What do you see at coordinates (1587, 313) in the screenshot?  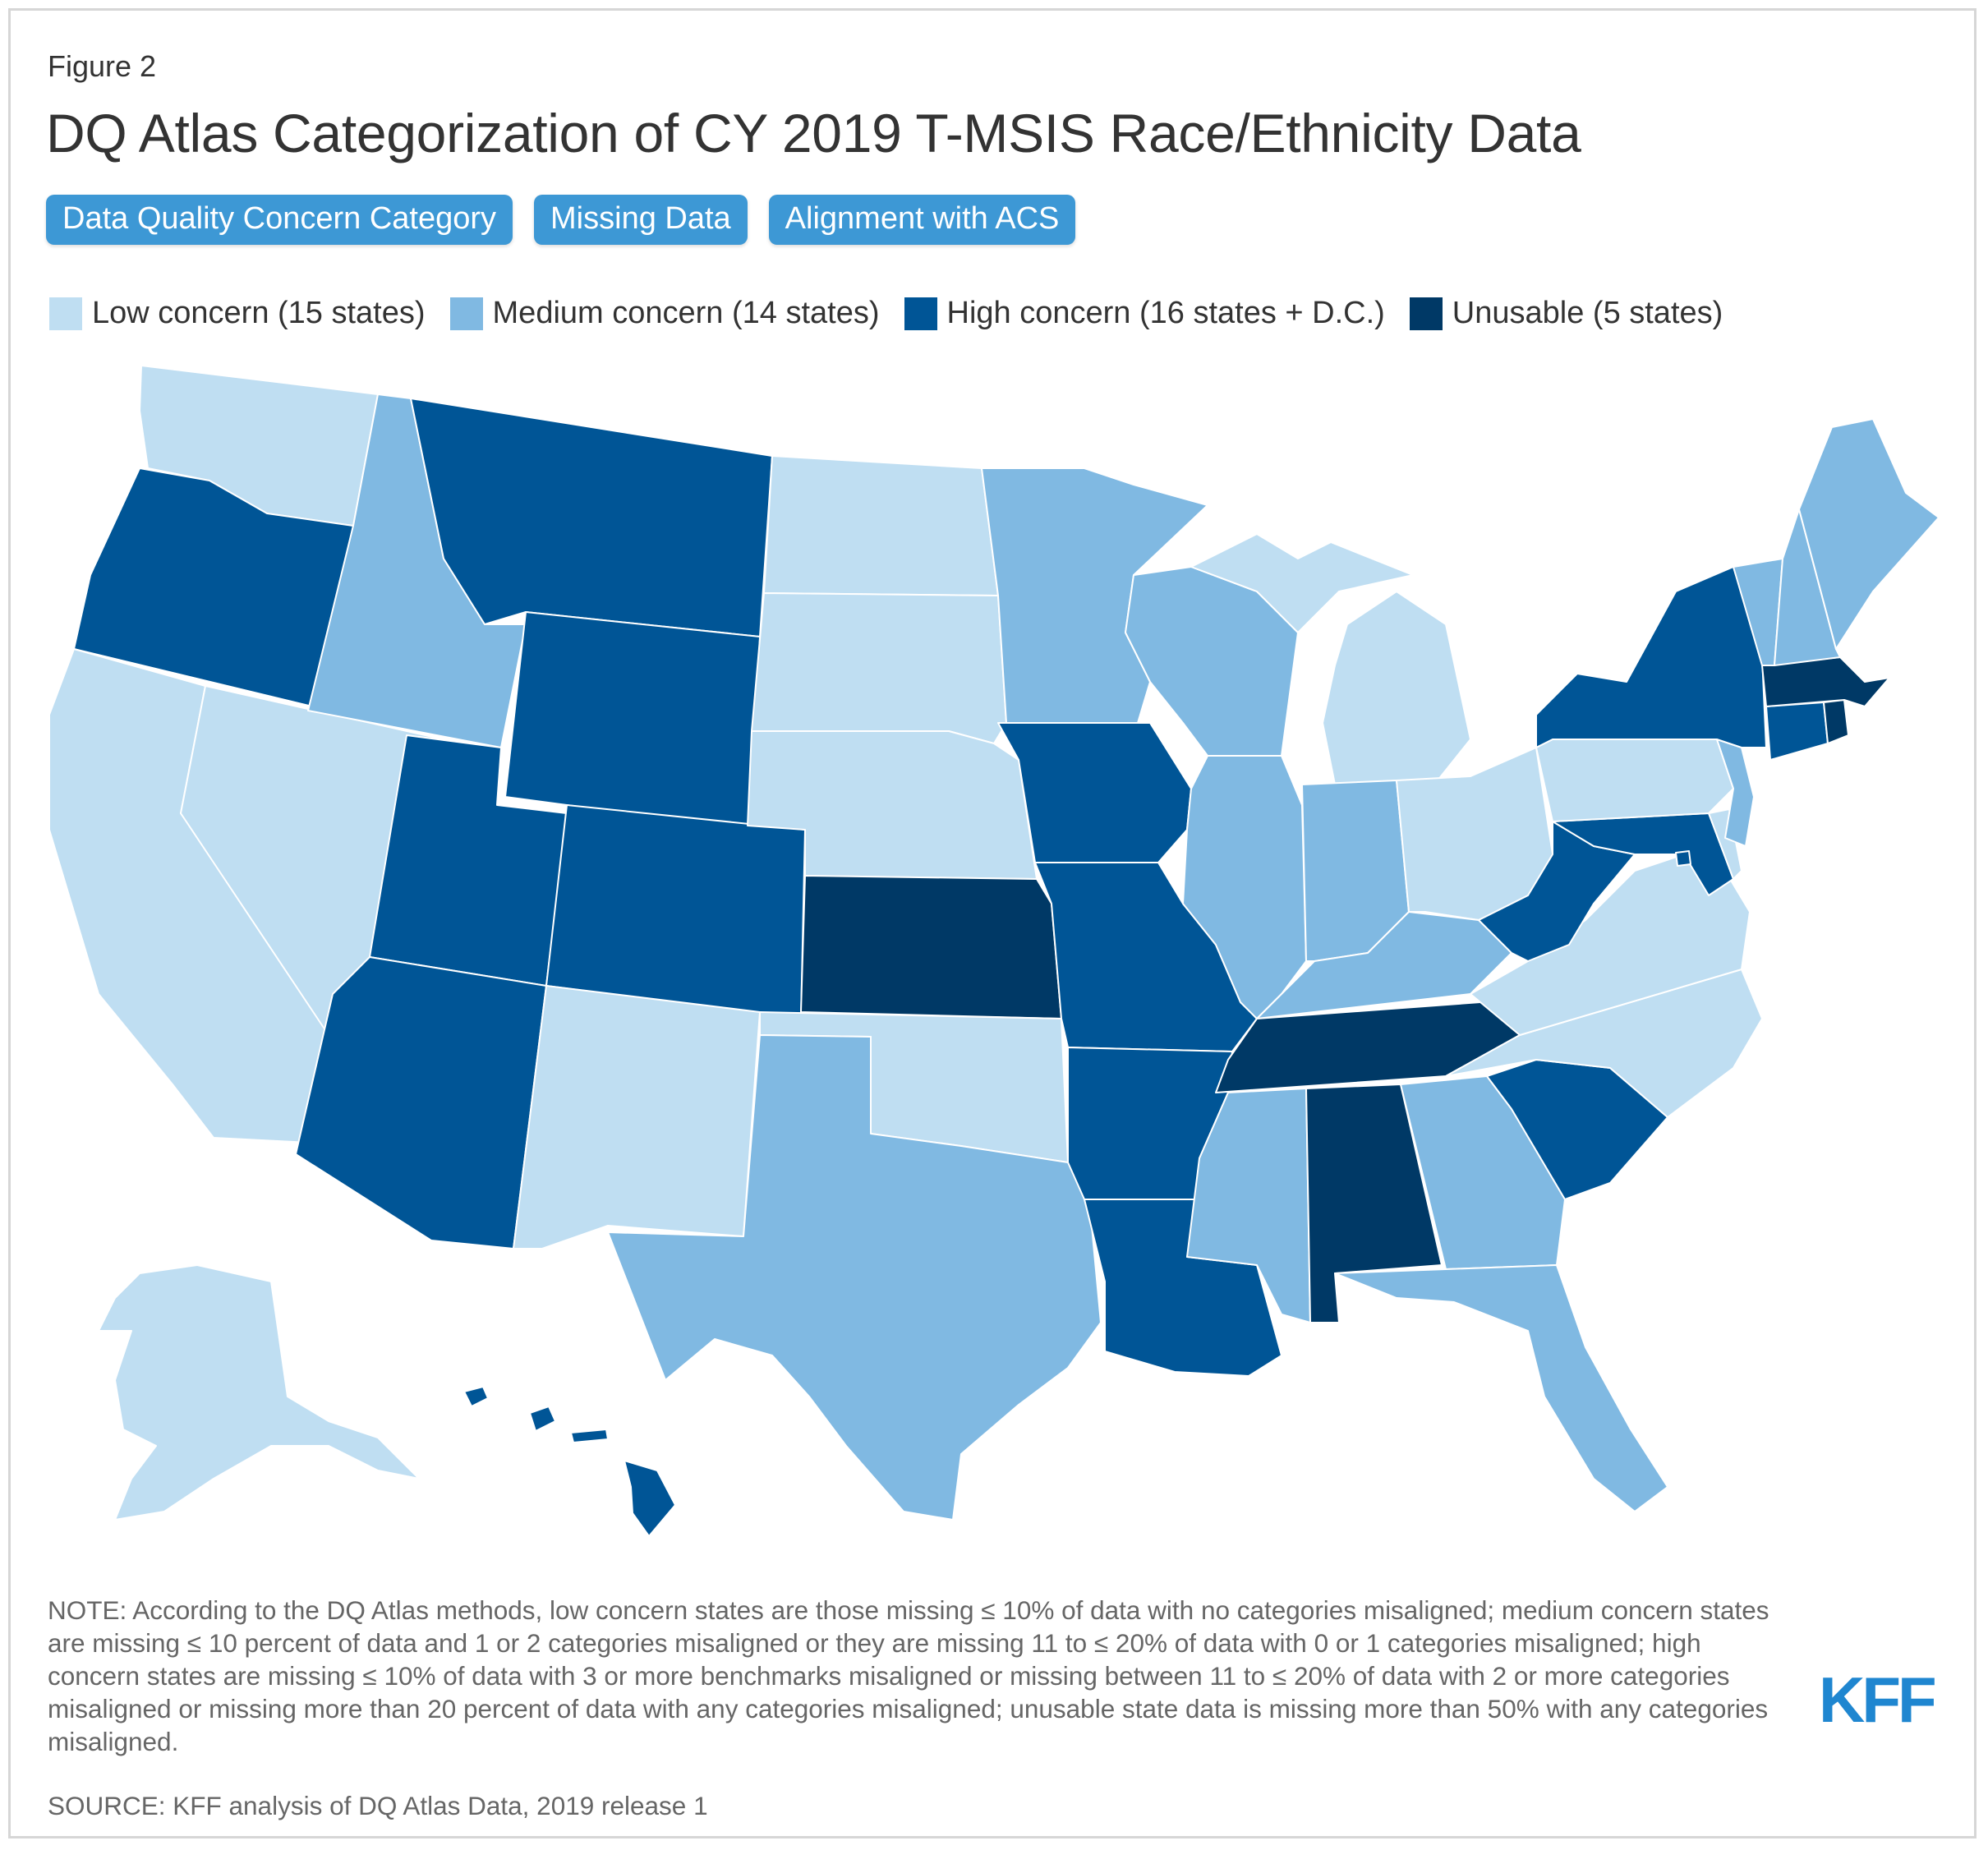 I see `legend-label-unusable: Unusable (5 states)` at bounding box center [1587, 313].